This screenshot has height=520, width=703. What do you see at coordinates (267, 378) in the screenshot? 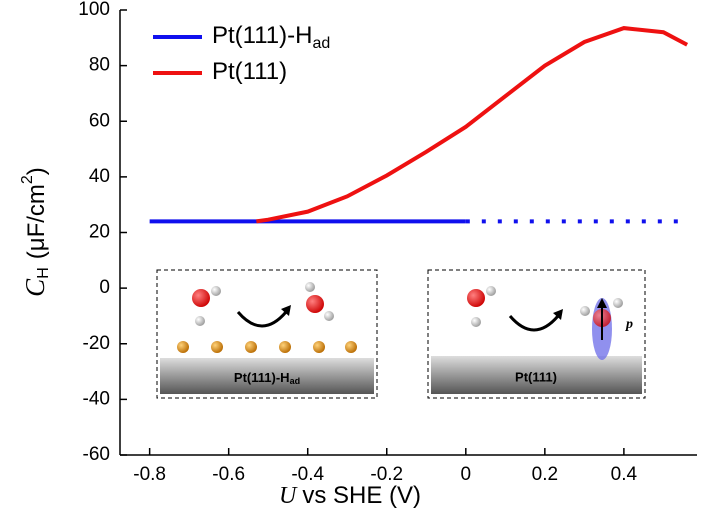
I see `inset-label: Pt(111)-Had` at bounding box center [267, 378].